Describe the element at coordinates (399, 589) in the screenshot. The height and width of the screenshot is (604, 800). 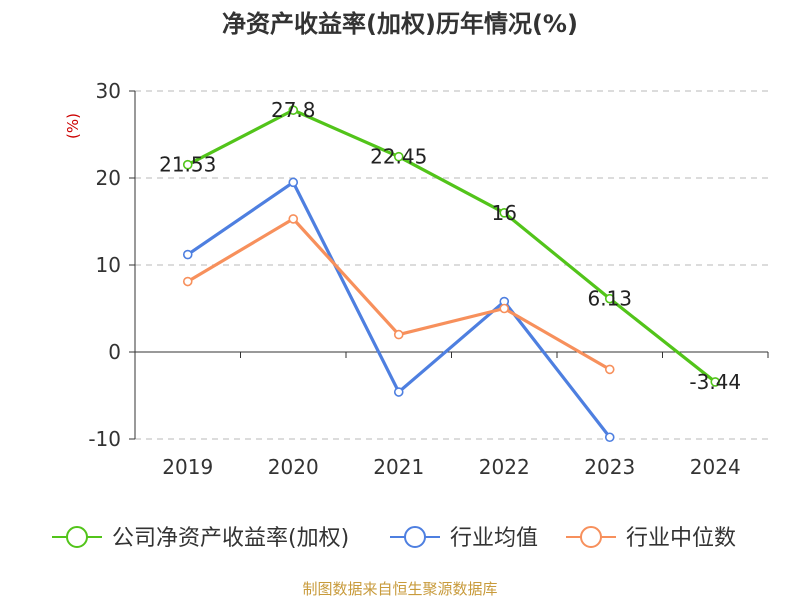
I see `source-note: 制图数据来自恒生聚源数据库` at that location.